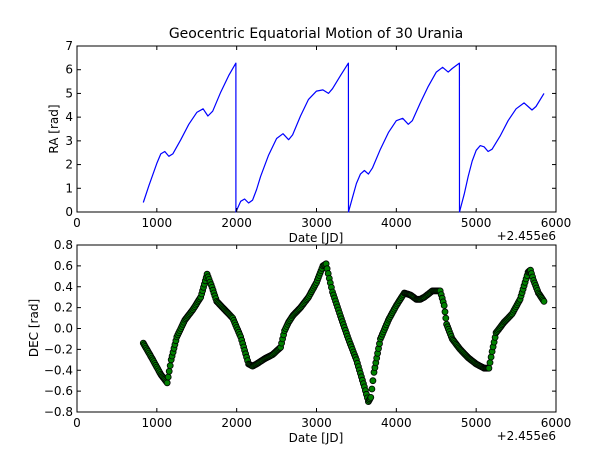  I want to click on ra-y-tick-label: 0, so click(69, 212).